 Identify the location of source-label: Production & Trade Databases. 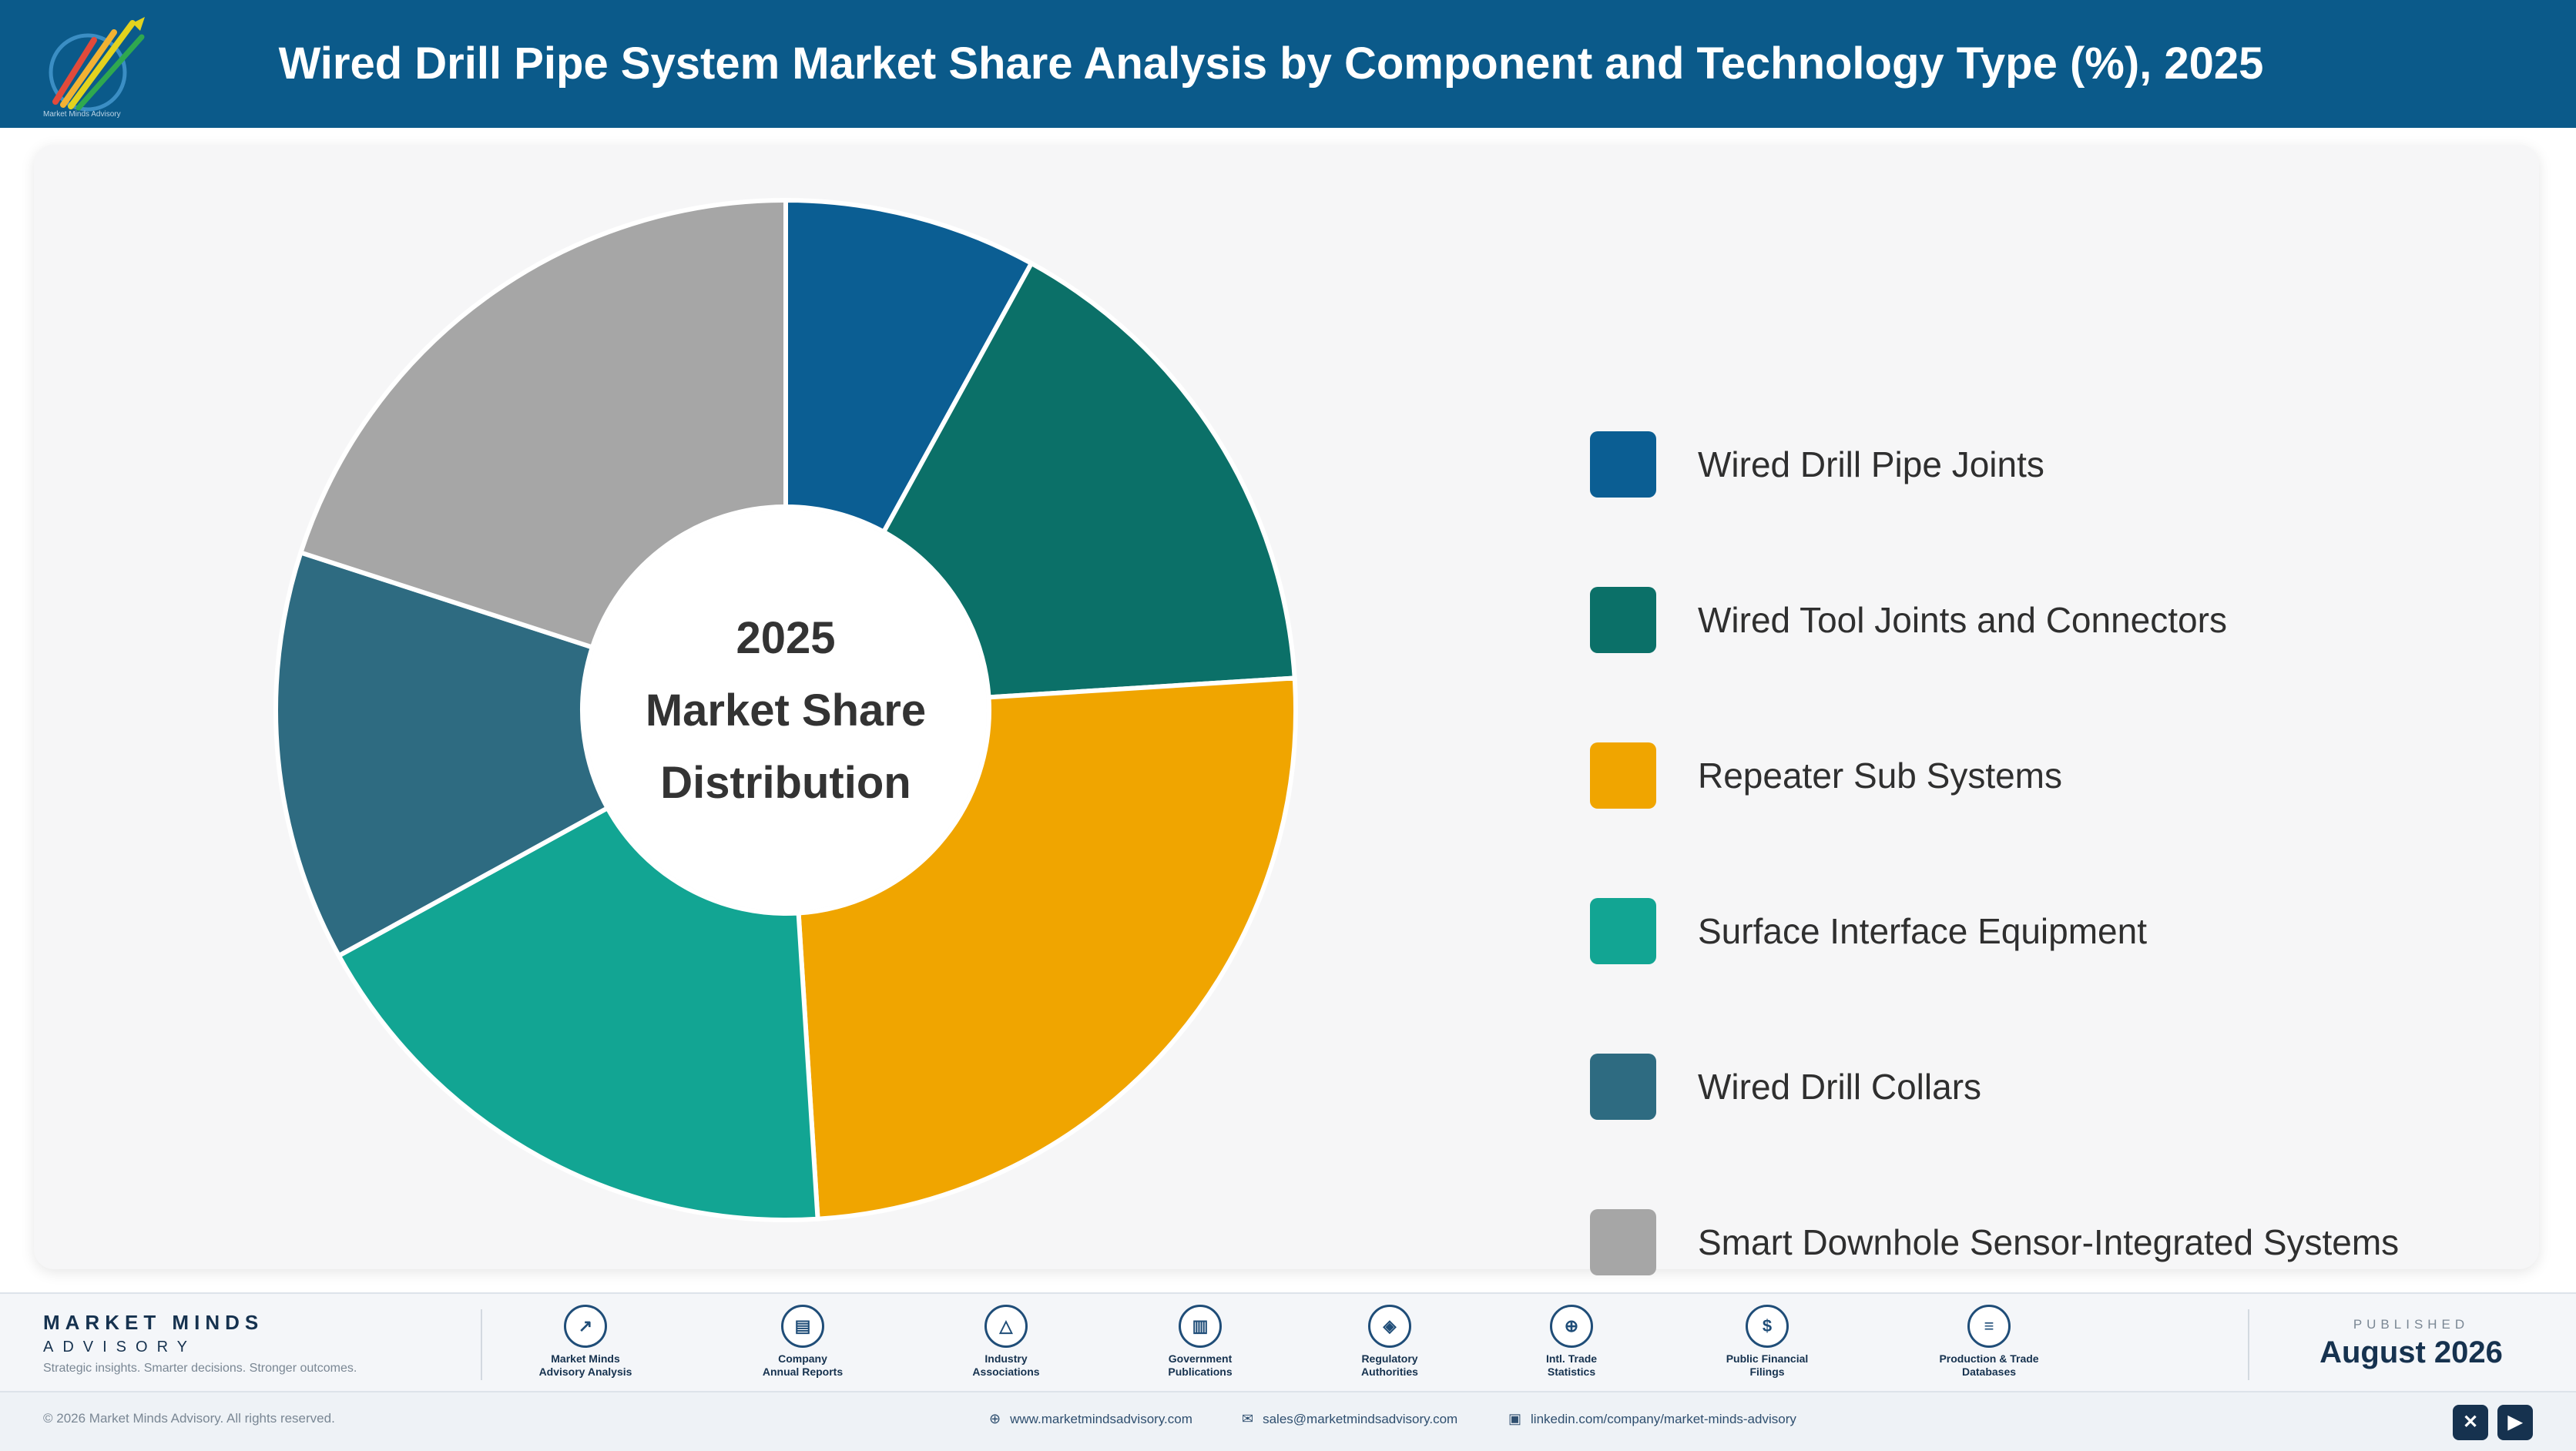
(1989, 1365).